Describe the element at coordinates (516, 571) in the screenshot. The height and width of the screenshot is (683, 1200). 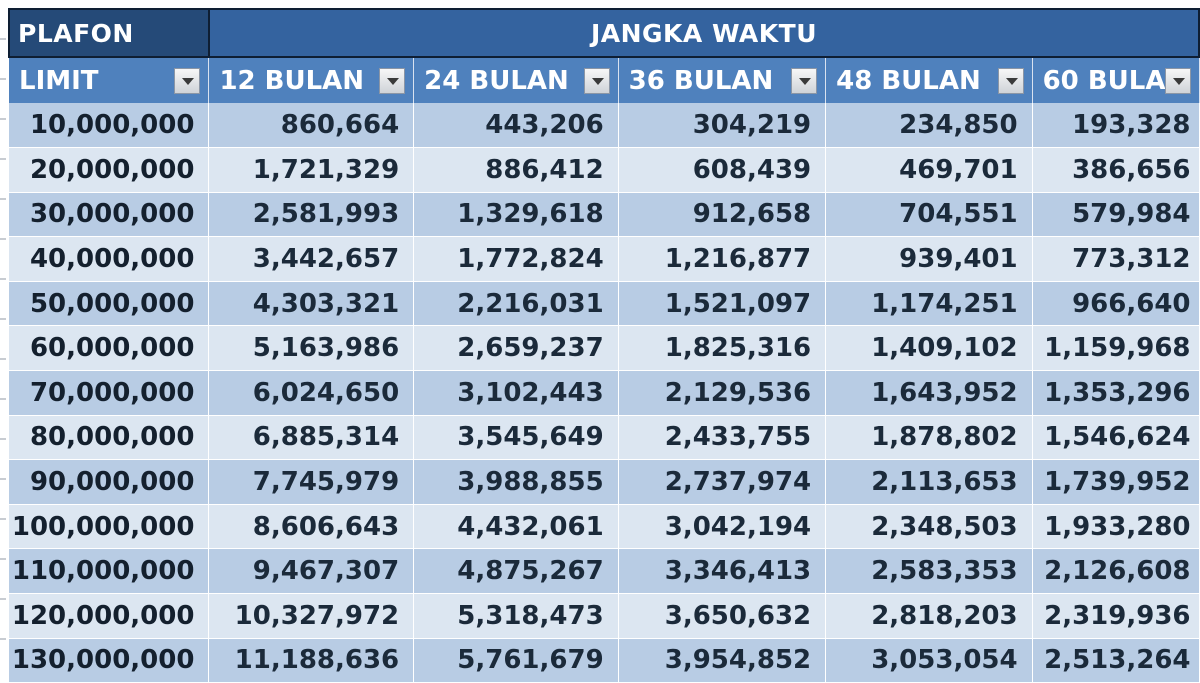
I see `installment-cell: 4,875,267` at that location.